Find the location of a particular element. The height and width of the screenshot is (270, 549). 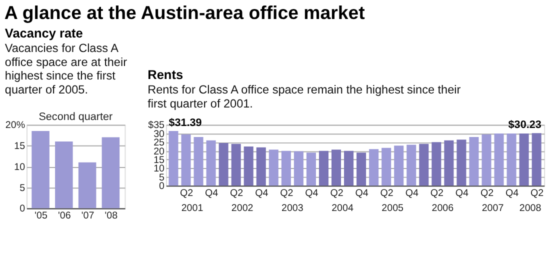

y-tick-label: 15 is located at coordinates (20, 146).